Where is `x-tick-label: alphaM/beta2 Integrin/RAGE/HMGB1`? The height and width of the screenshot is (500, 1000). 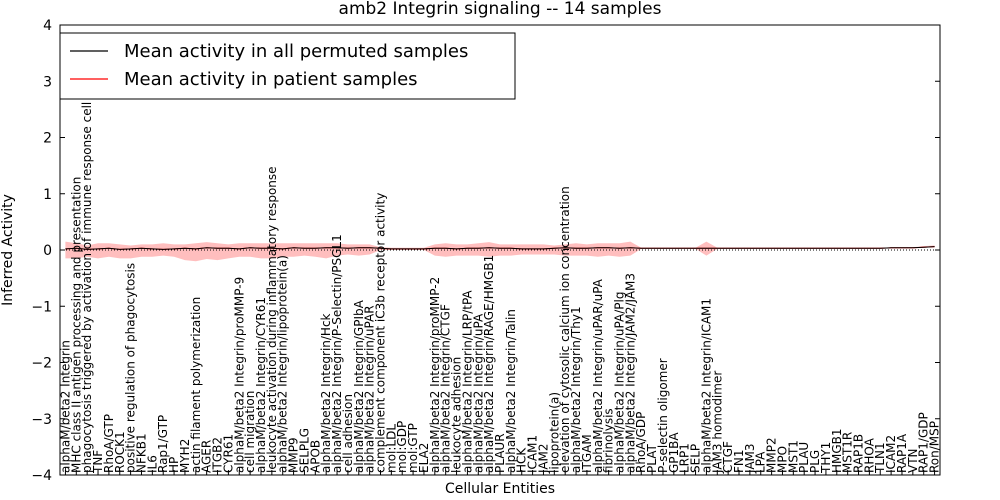
x-tick-label: alphaM/beta2 Integrin/RAGE/HMGB1 is located at coordinates (489, 364).